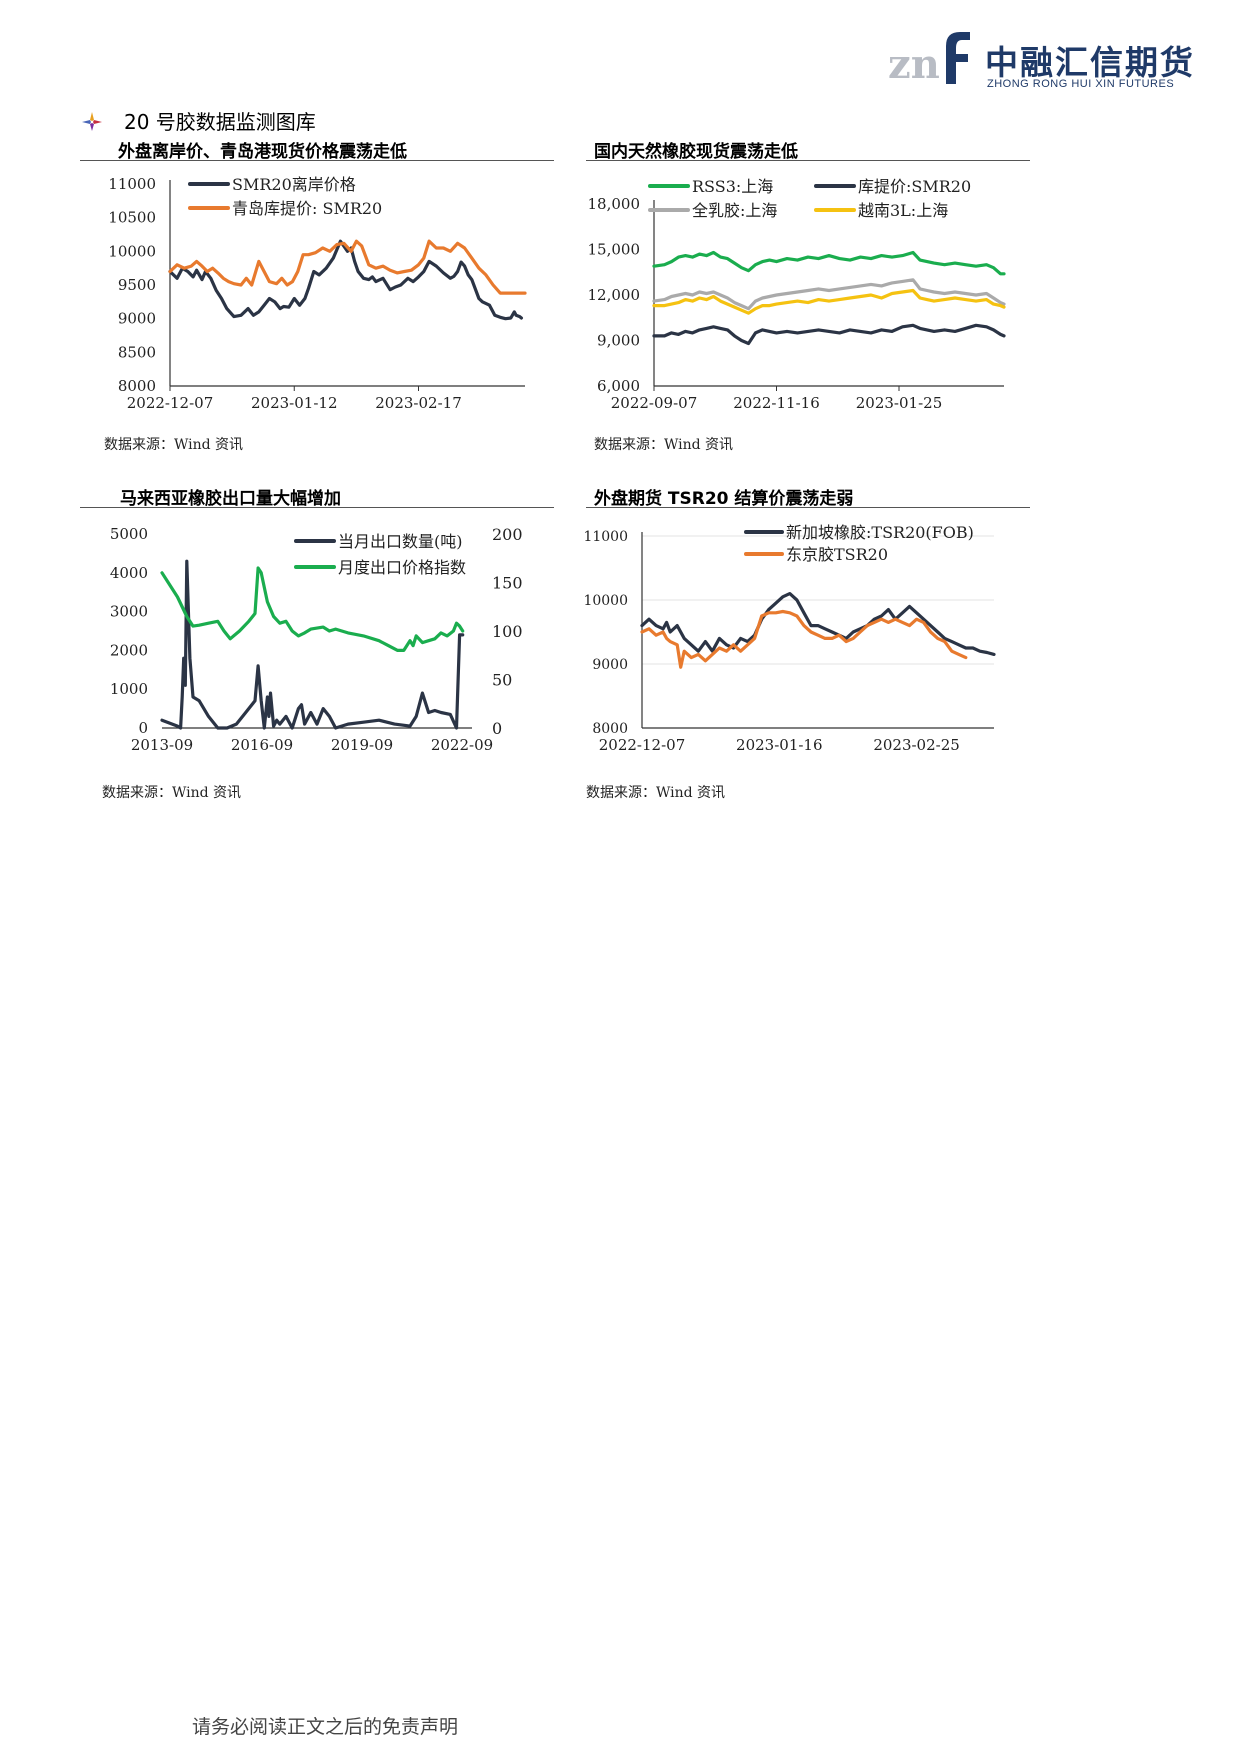 This screenshot has width=1241, height=1755. I want to click on y-tick-label: 2000, so click(129, 650).